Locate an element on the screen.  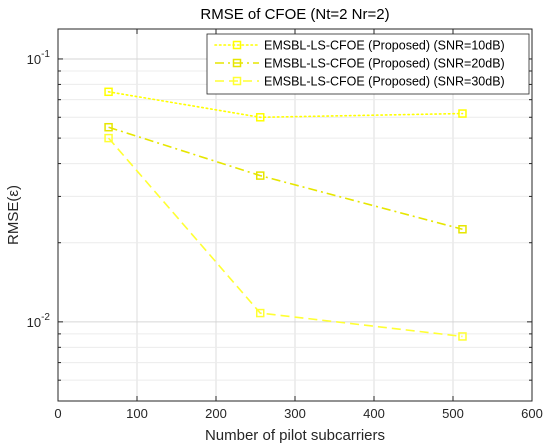
y-tick-label: 10⁻² is located at coordinates (39, 321).